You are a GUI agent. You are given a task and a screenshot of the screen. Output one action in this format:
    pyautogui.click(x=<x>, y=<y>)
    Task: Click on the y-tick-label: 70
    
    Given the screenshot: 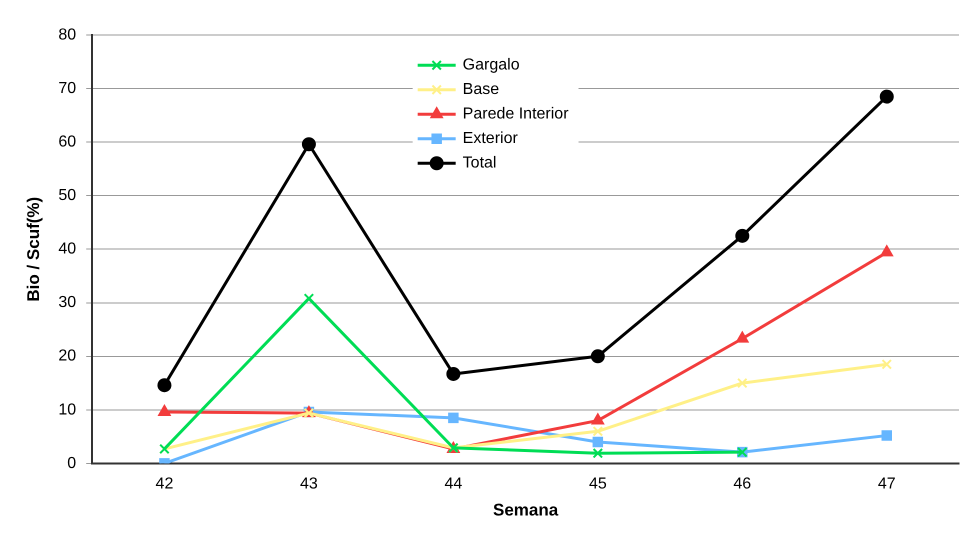 What is the action you would take?
    pyautogui.click(x=67, y=88)
    